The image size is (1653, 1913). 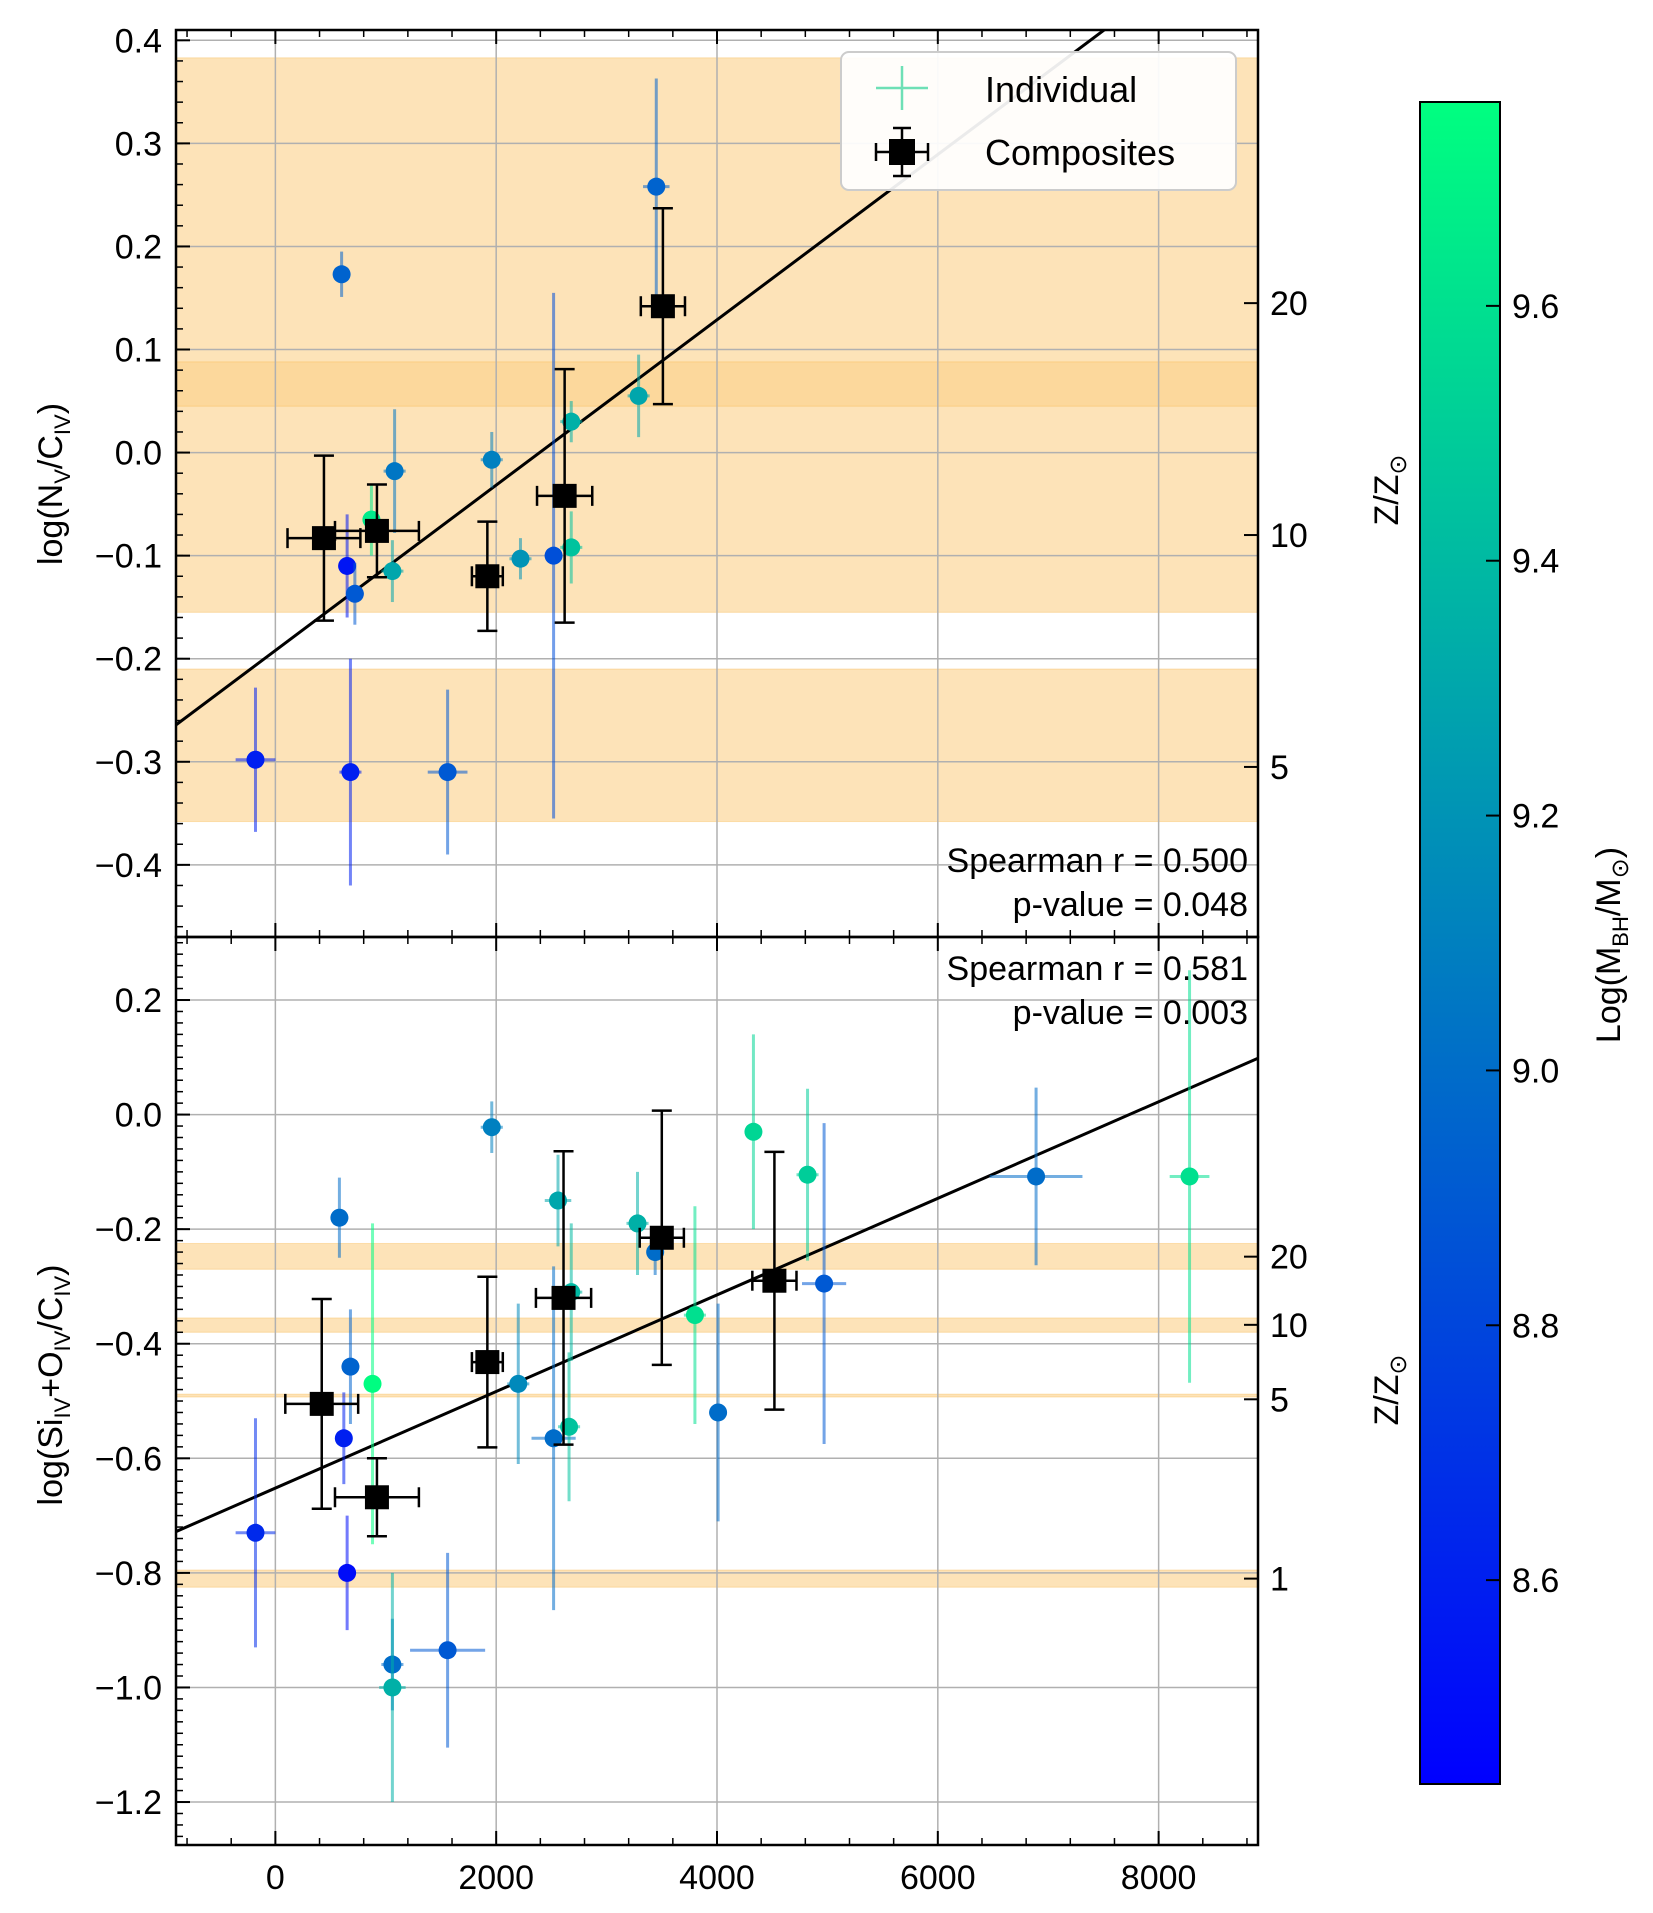 What do you see at coordinates (138, 247) in the screenshot?
I see `top-y-tick-label: 0.2` at bounding box center [138, 247].